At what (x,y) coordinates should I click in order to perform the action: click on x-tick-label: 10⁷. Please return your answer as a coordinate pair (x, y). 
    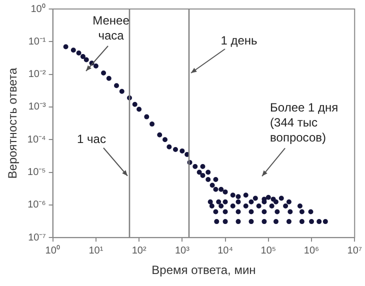
    Looking at the image, I should click on (354, 250).